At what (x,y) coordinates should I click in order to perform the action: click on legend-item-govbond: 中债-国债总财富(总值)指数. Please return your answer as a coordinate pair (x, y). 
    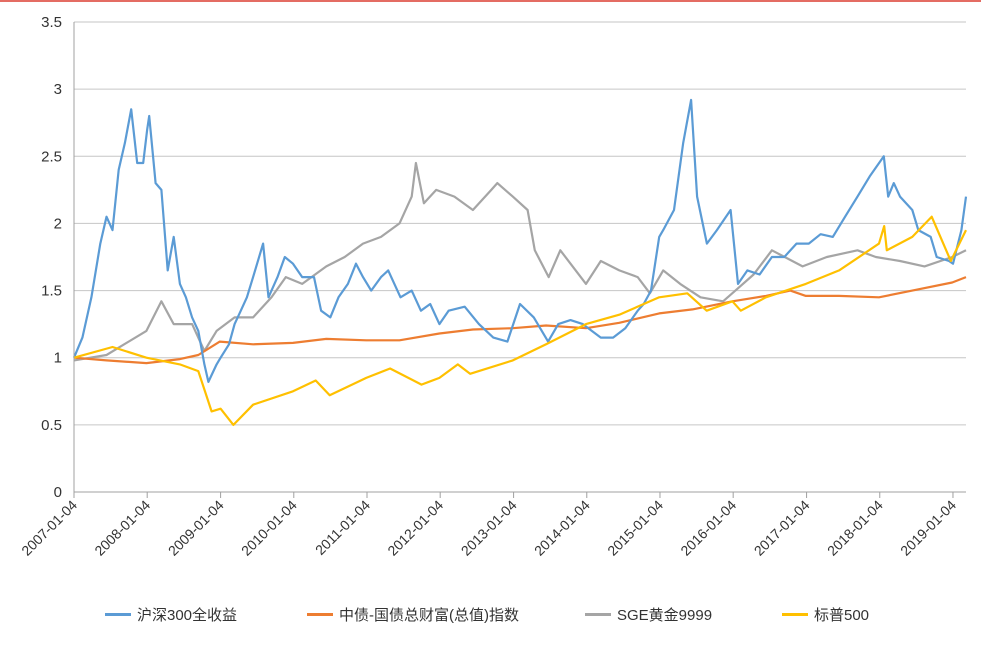
    Looking at the image, I should click on (413, 614).